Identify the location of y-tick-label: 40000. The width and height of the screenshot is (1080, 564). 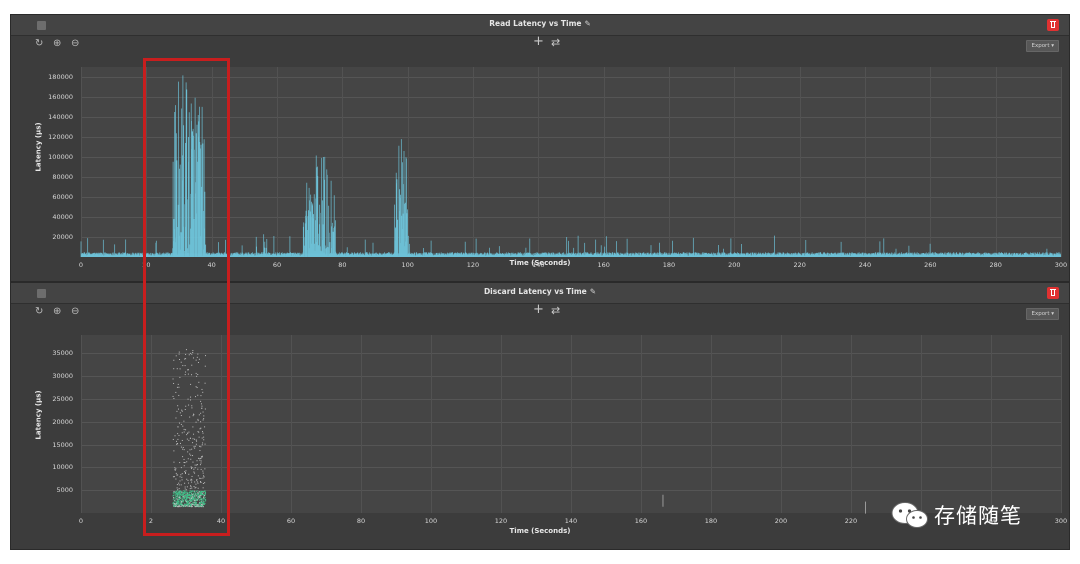
(62, 217).